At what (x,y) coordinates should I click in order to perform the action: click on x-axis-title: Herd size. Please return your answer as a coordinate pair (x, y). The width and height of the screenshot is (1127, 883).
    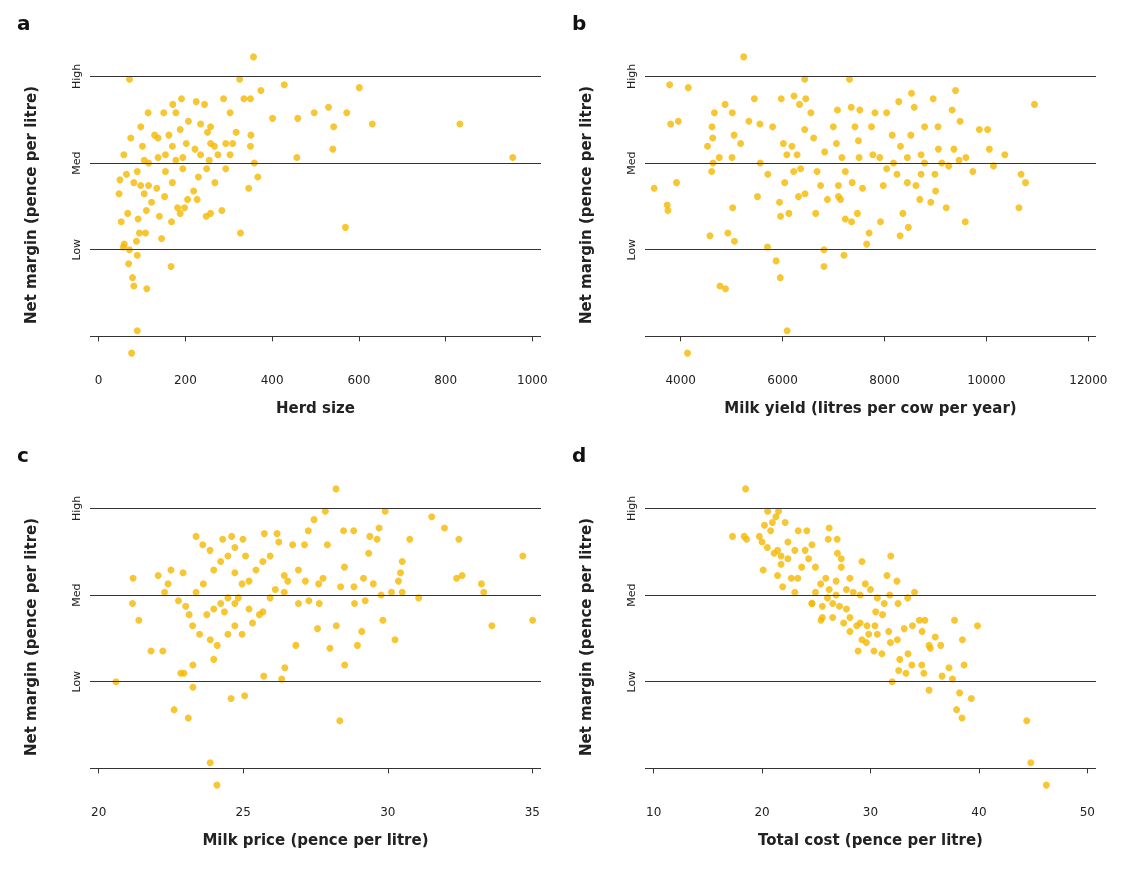
    Looking at the image, I should click on (315, 407).